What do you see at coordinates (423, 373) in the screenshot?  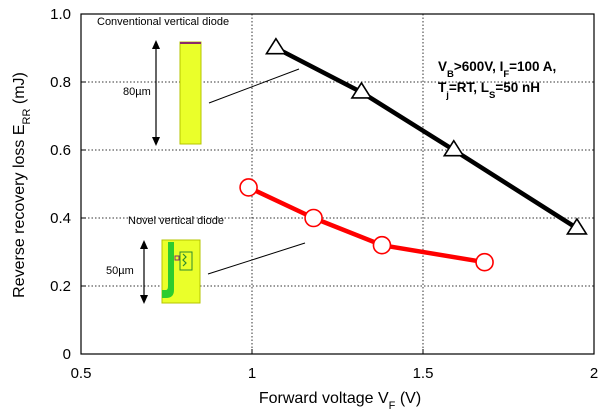 I see `x-tick-label: 1.5` at bounding box center [423, 373].